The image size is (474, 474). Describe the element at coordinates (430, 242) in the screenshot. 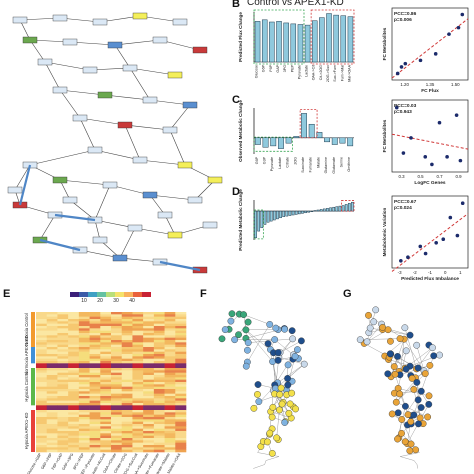

I see `fit-line` at that location.